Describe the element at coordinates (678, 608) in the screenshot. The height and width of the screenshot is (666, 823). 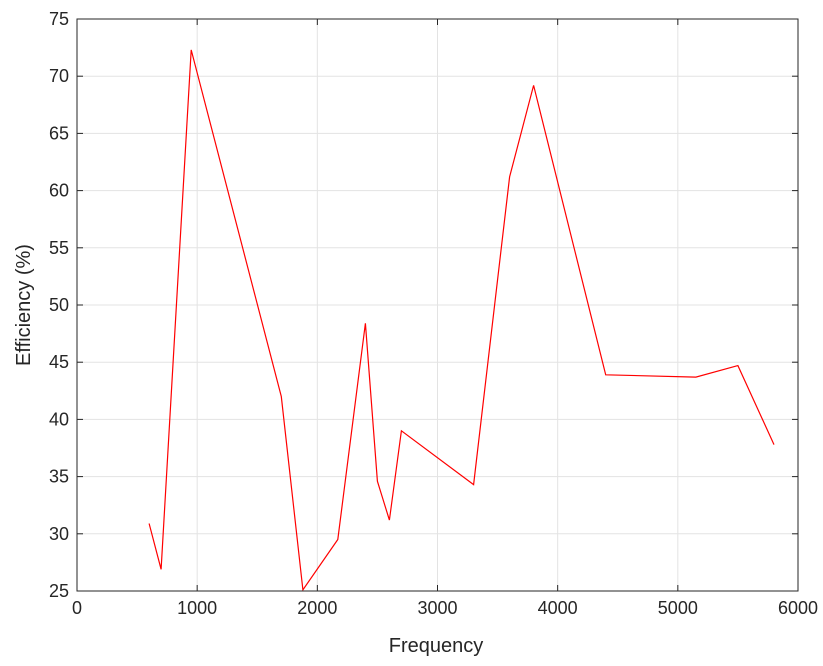
I see `x-tick-label: 5000` at that location.